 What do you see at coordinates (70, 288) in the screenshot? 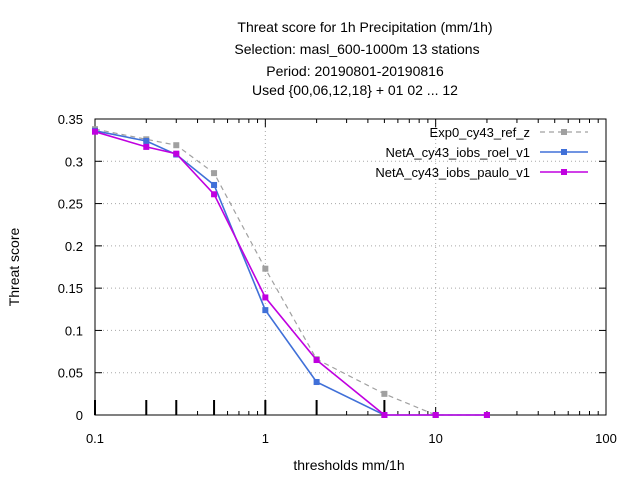
I see `y-tick-label: 0.15` at bounding box center [70, 288].